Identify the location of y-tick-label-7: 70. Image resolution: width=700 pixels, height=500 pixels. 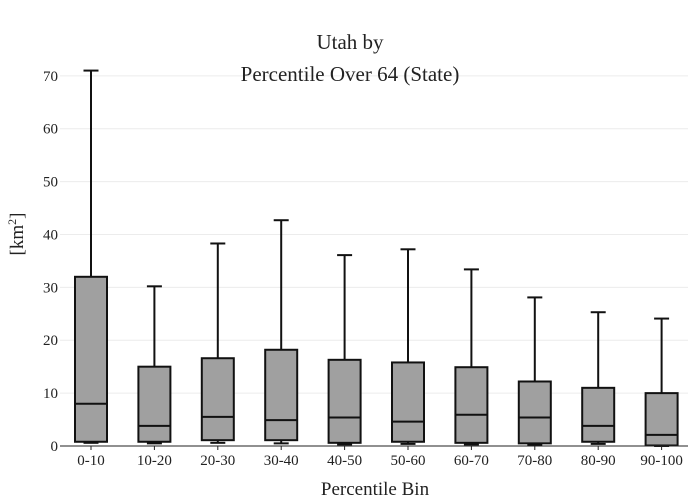
(50, 77).